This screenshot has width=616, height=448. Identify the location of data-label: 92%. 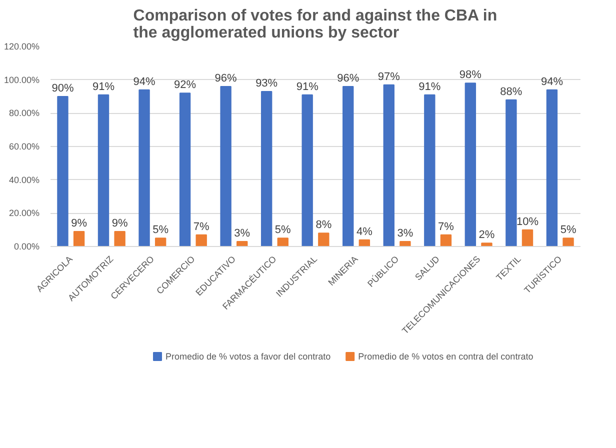
(185, 85).